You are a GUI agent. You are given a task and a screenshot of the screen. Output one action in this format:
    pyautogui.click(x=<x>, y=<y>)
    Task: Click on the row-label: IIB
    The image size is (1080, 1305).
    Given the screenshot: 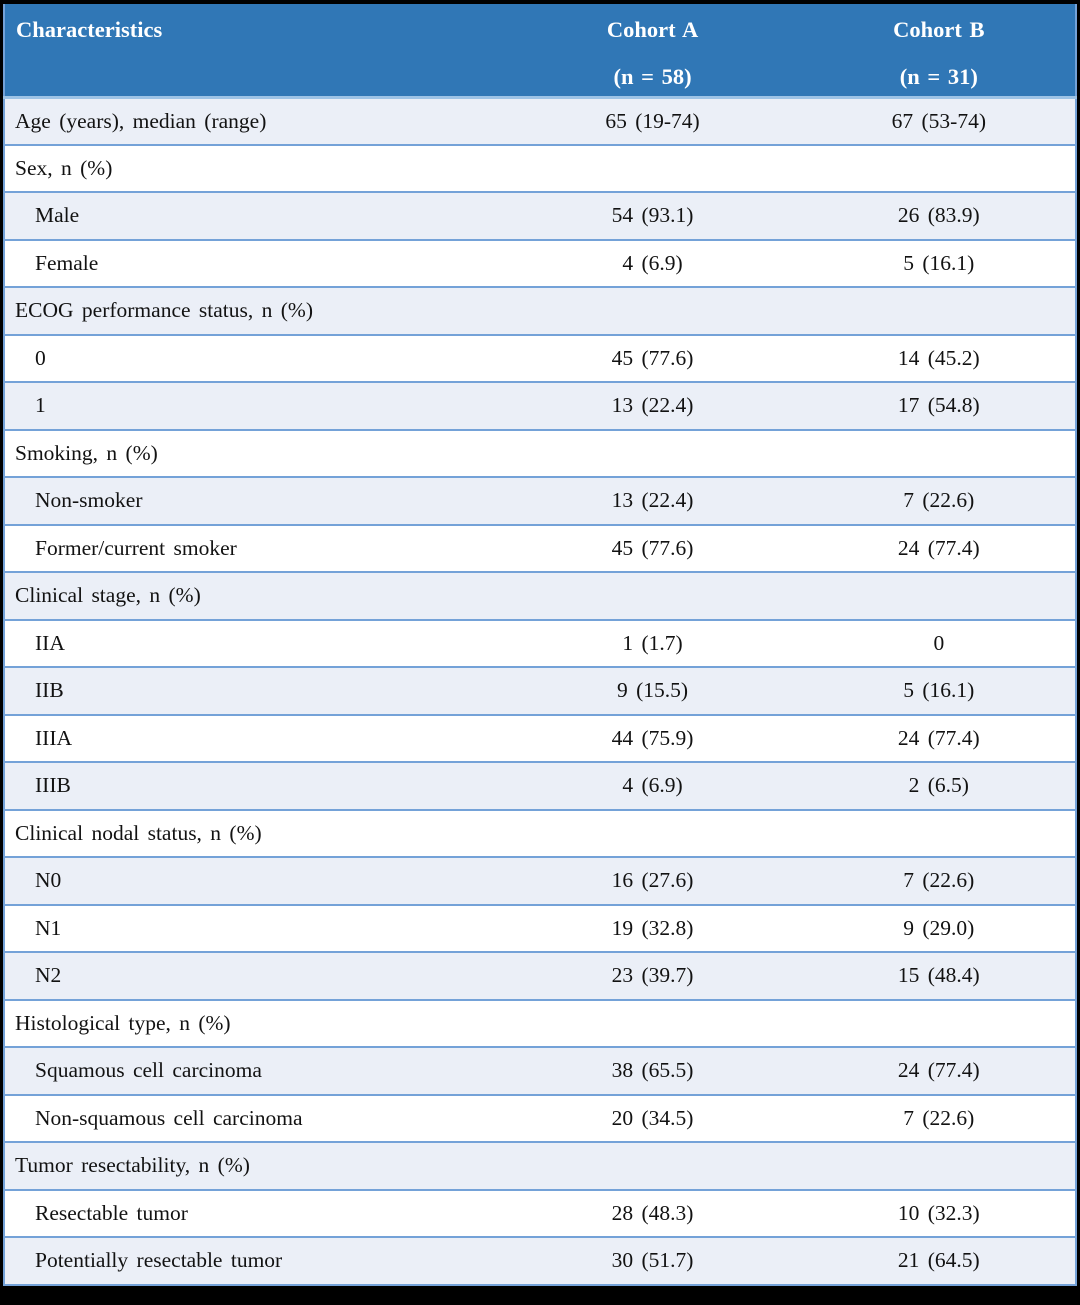 What is the action you would take?
    pyautogui.click(x=253, y=690)
    